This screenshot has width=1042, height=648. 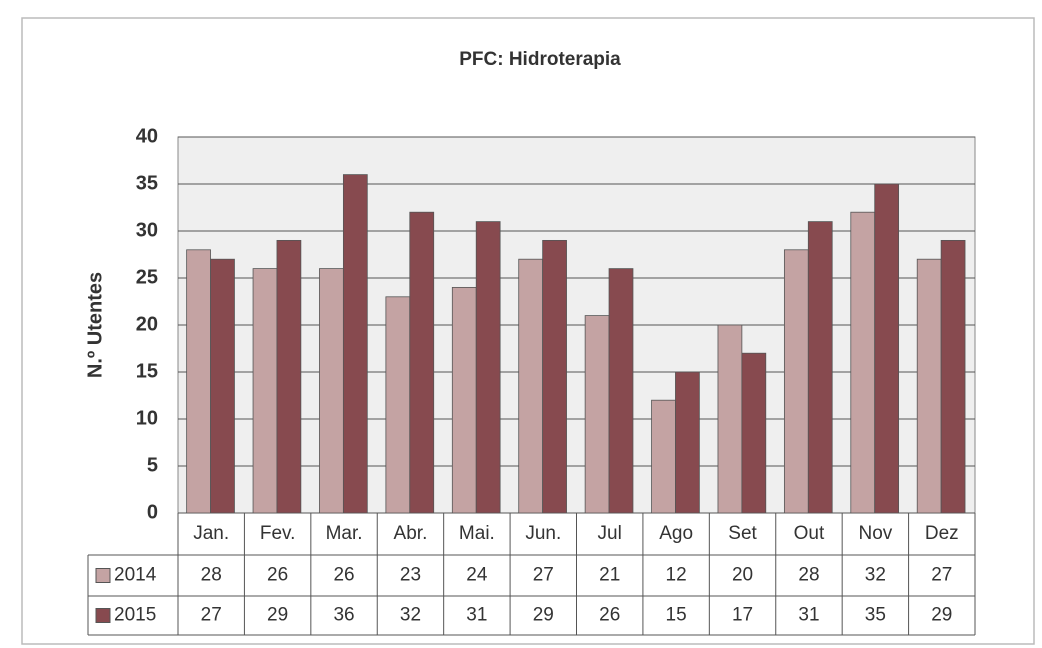 What do you see at coordinates (875, 615) in the screenshot?
I see `table-value: 35` at bounding box center [875, 615].